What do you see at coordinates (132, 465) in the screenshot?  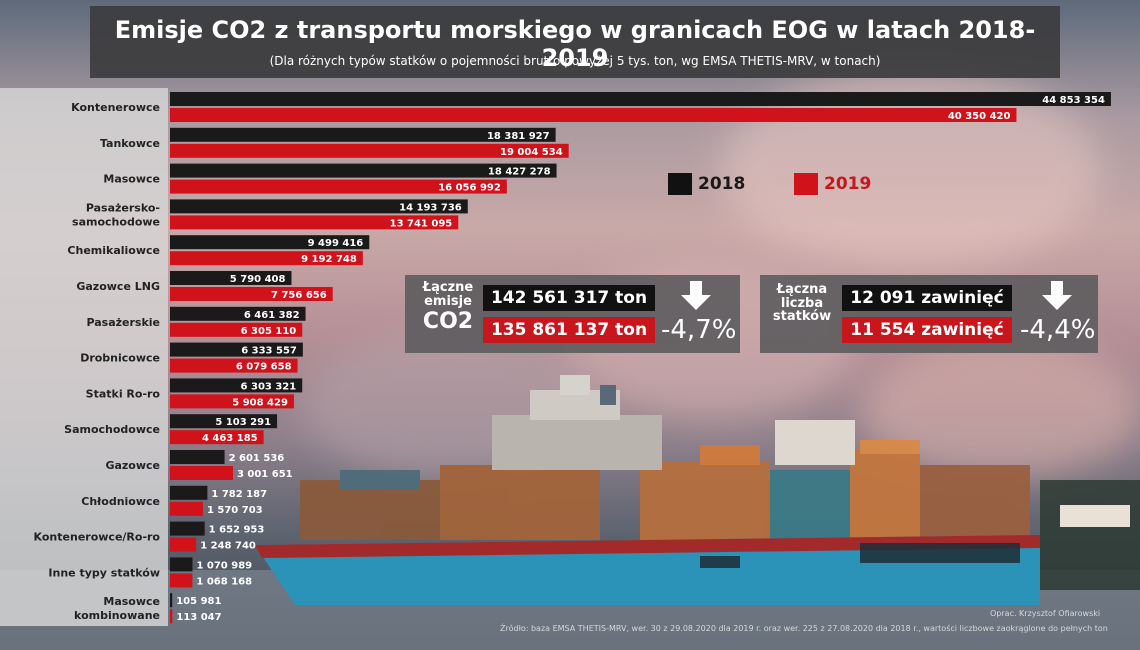 I see `category-label-10: Gazowce` at bounding box center [132, 465].